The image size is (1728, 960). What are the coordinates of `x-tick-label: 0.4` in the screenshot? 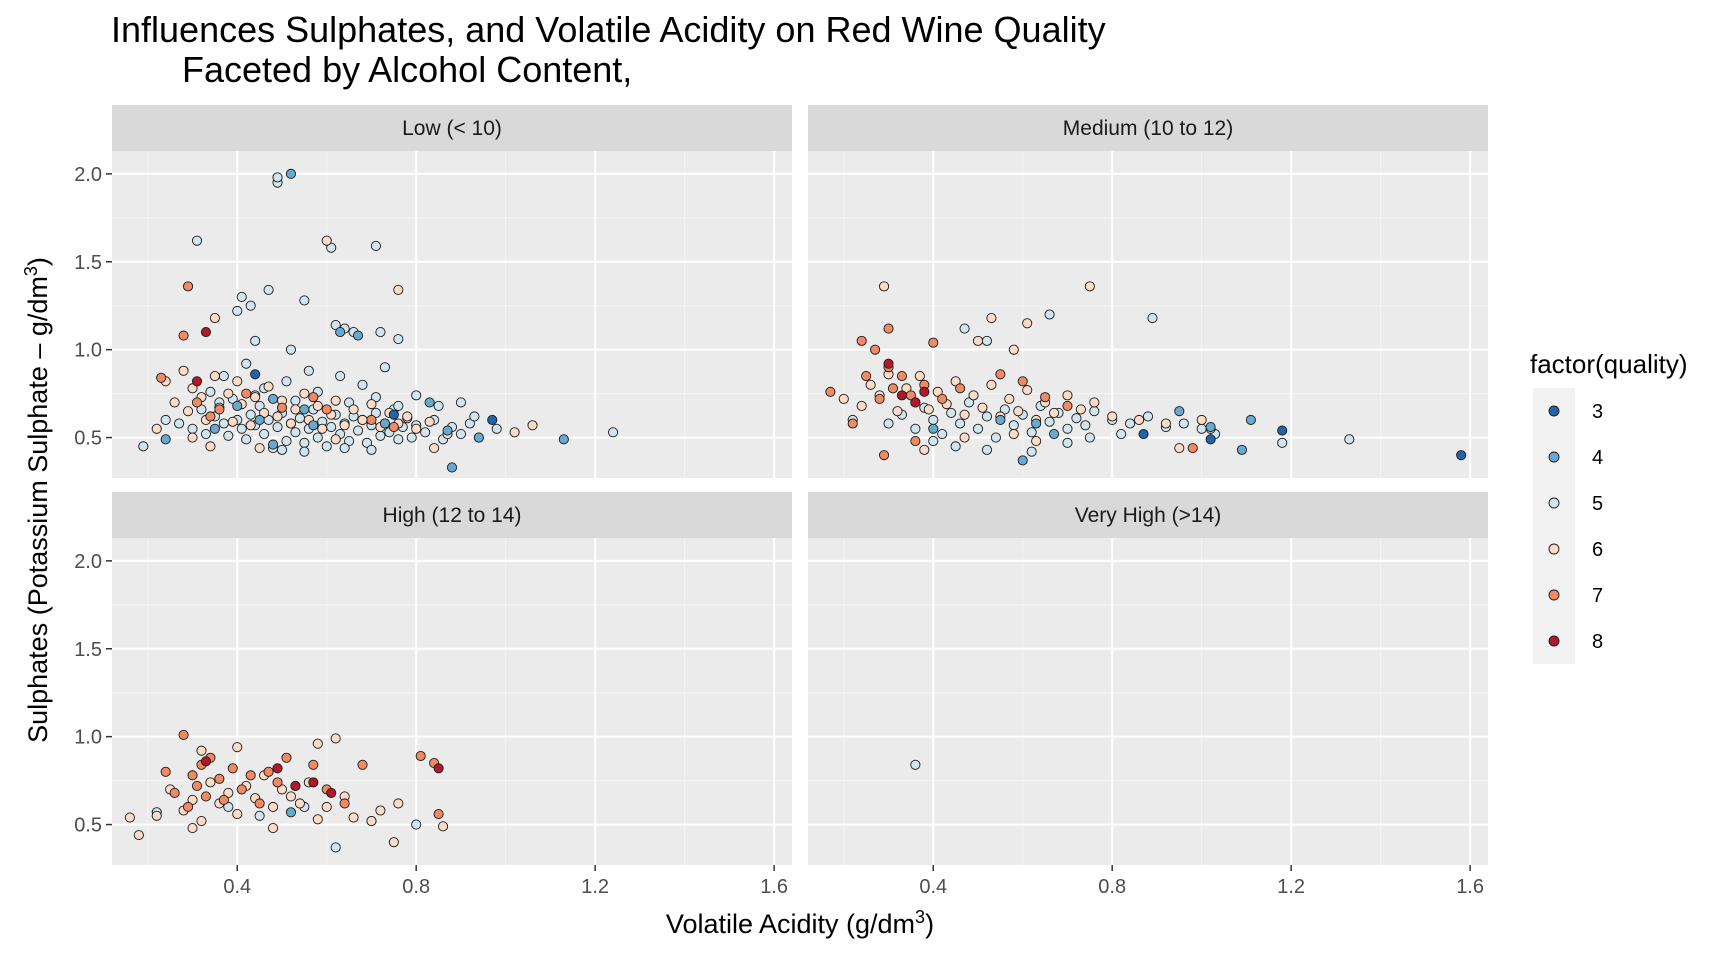 It's located at (237, 887).